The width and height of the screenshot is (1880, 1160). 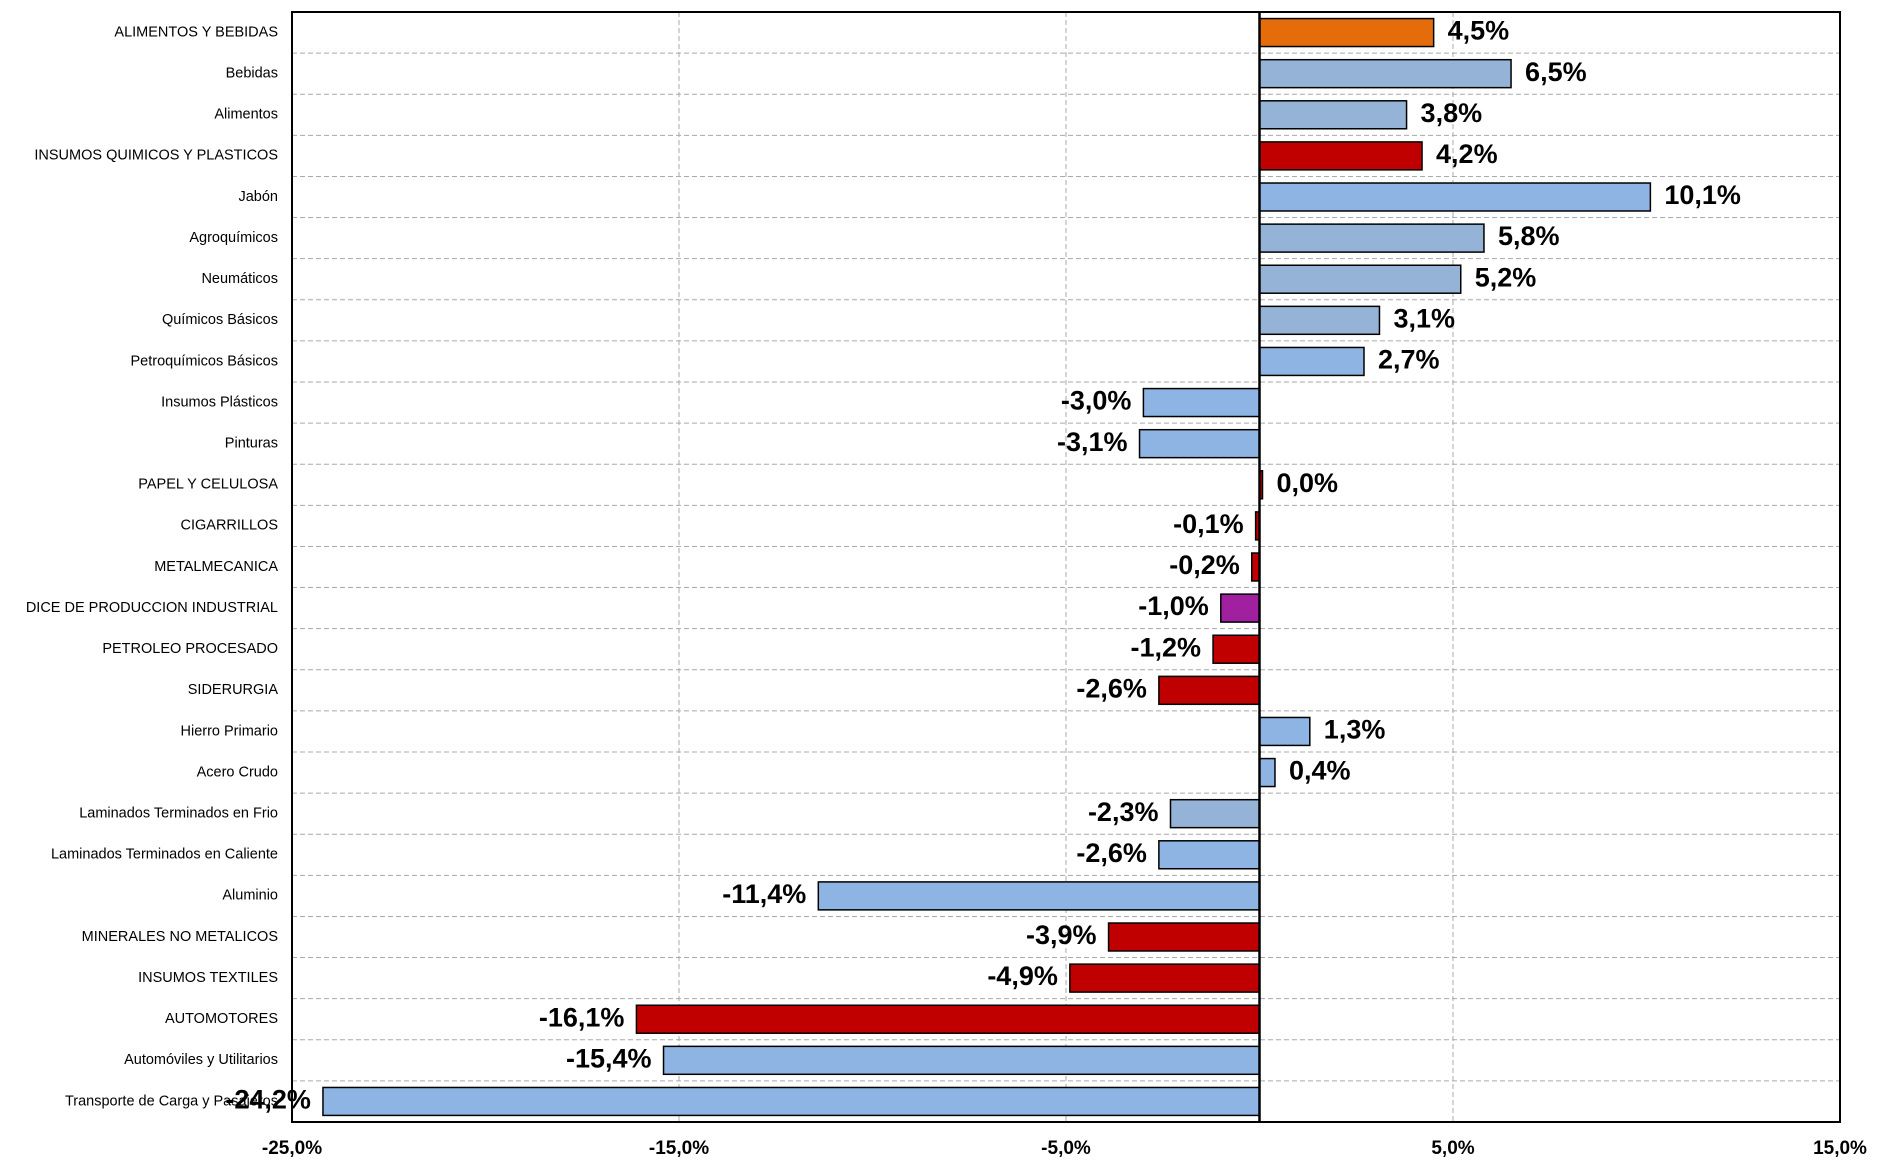 What do you see at coordinates (1452, 1148) in the screenshot?
I see `x-tick-label: 5,0%` at bounding box center [1452, 1148].